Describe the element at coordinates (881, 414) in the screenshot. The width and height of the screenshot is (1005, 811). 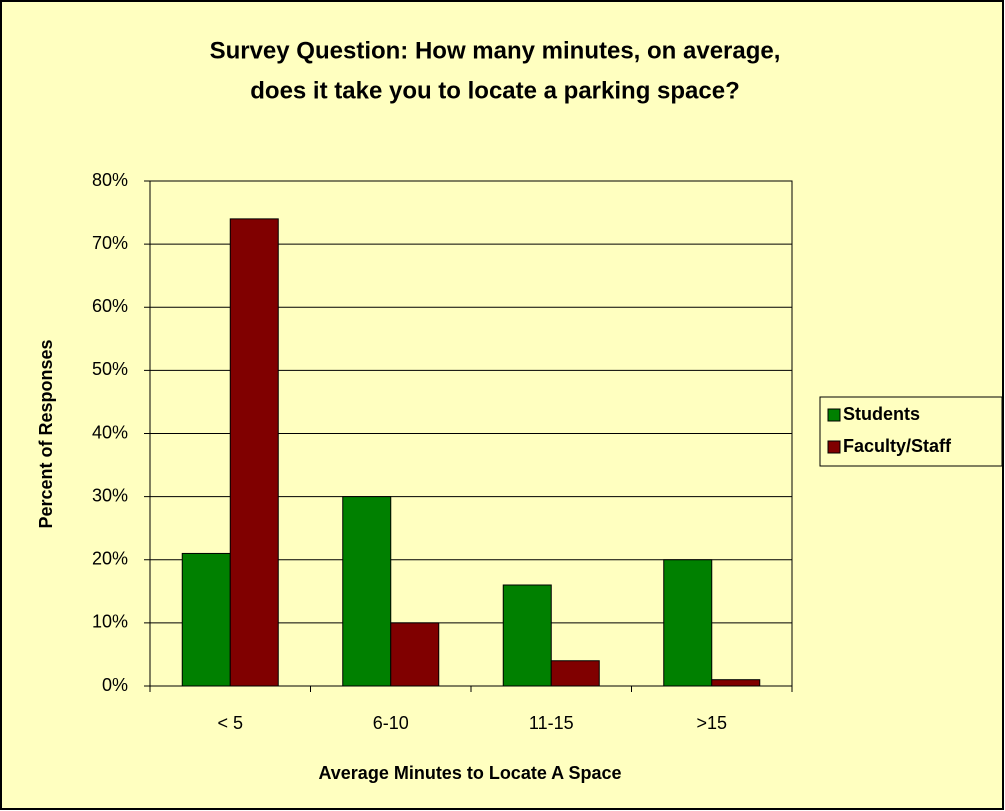
I see `legend-label: Students` at that location.